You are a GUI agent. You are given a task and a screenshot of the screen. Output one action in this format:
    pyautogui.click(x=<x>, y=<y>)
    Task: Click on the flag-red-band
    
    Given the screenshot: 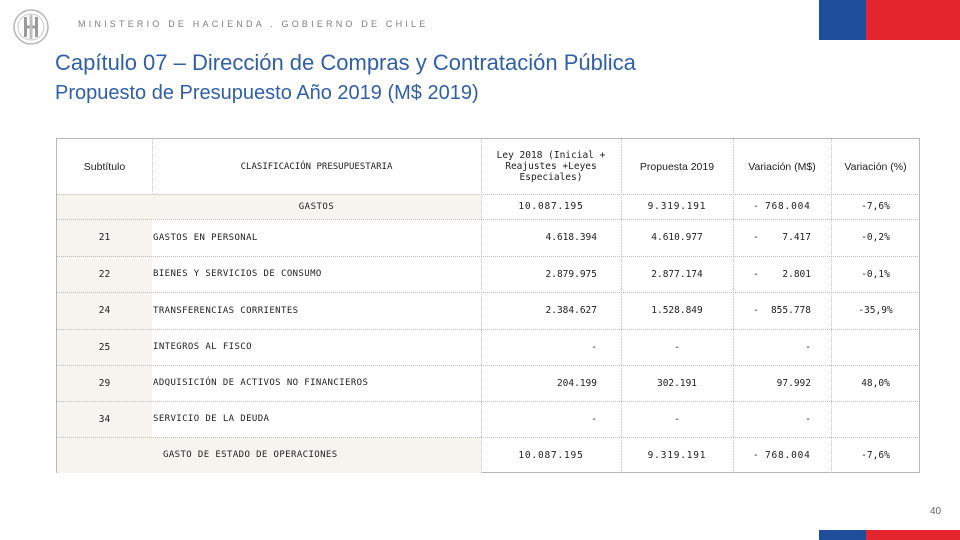 What is the action you would take?
    pyautogui.click(x=913, y=20)
    